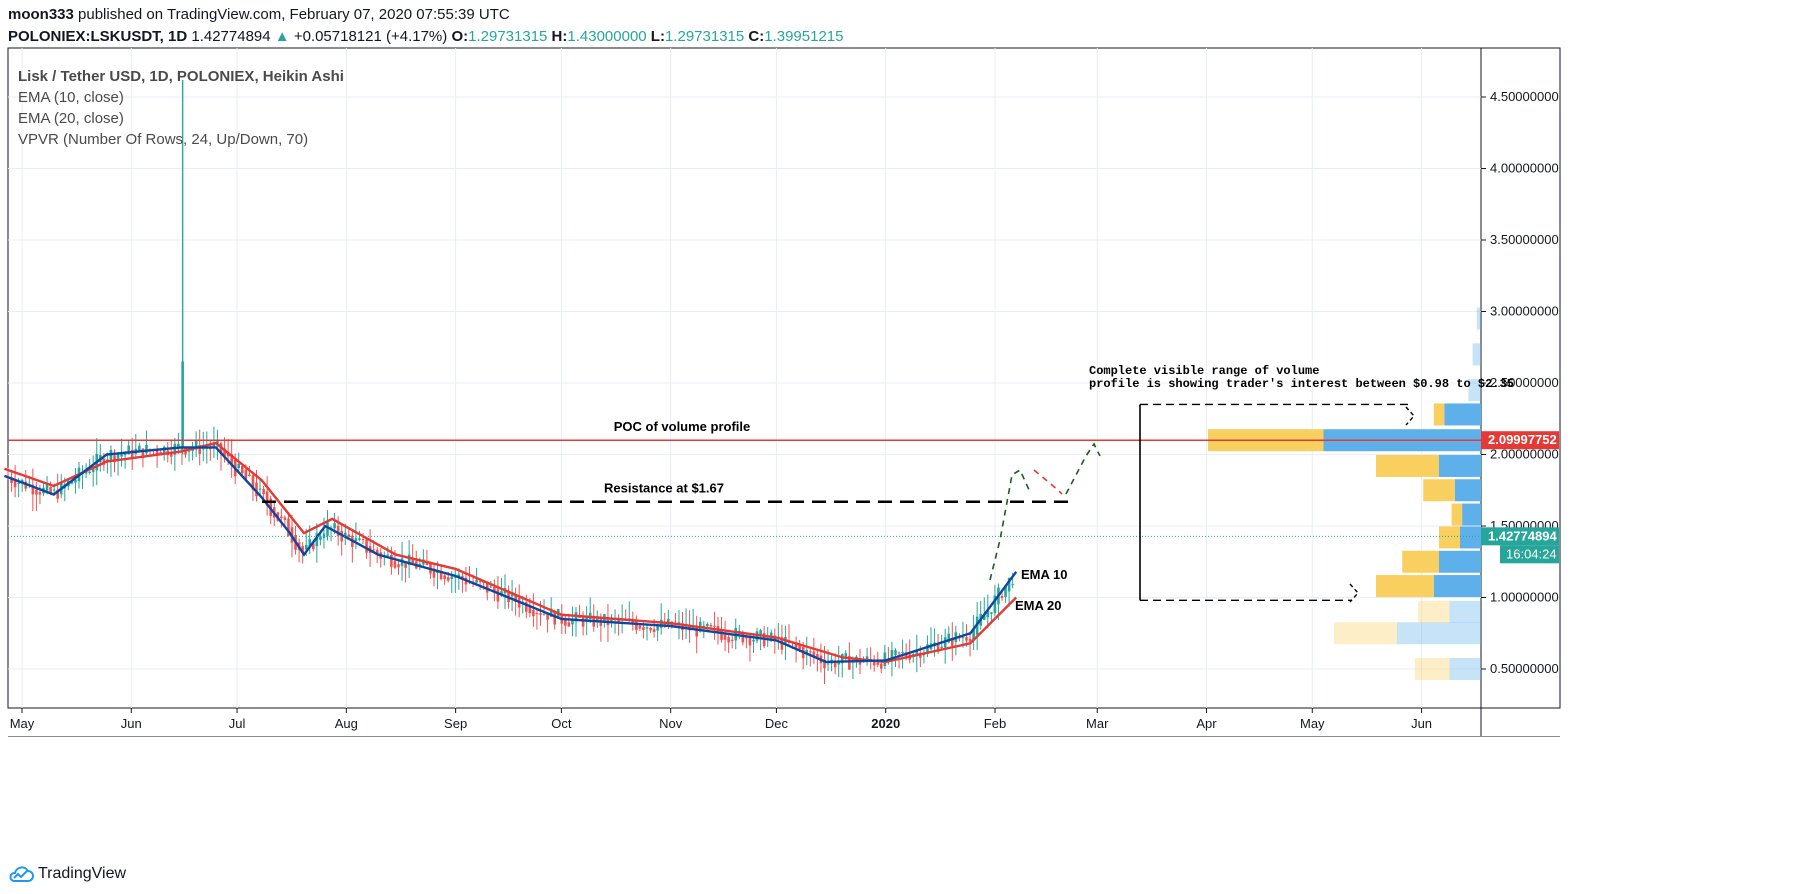  Describe the element at coordinates (777, 723) in the screenshot. I see `x-tick-label: Dec` at that location.